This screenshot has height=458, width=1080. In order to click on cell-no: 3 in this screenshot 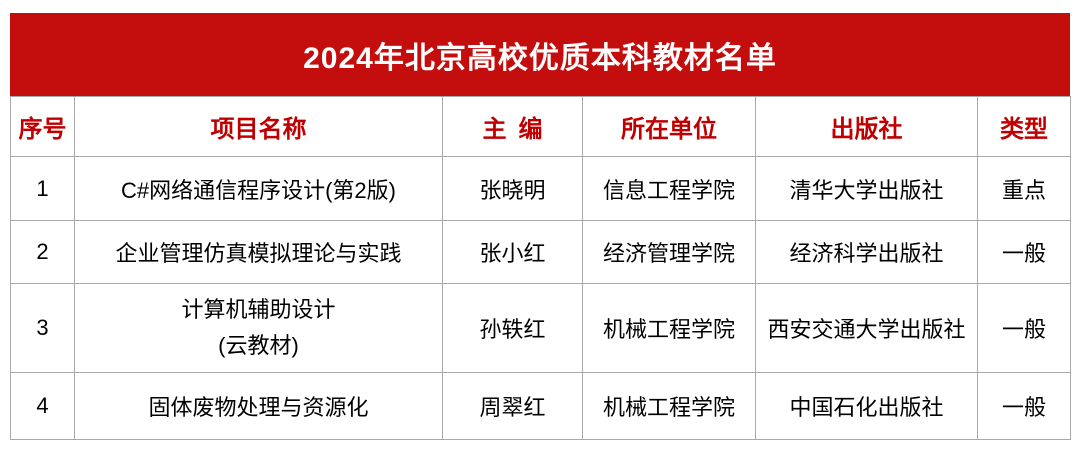, I will do `click(42, 328)`.